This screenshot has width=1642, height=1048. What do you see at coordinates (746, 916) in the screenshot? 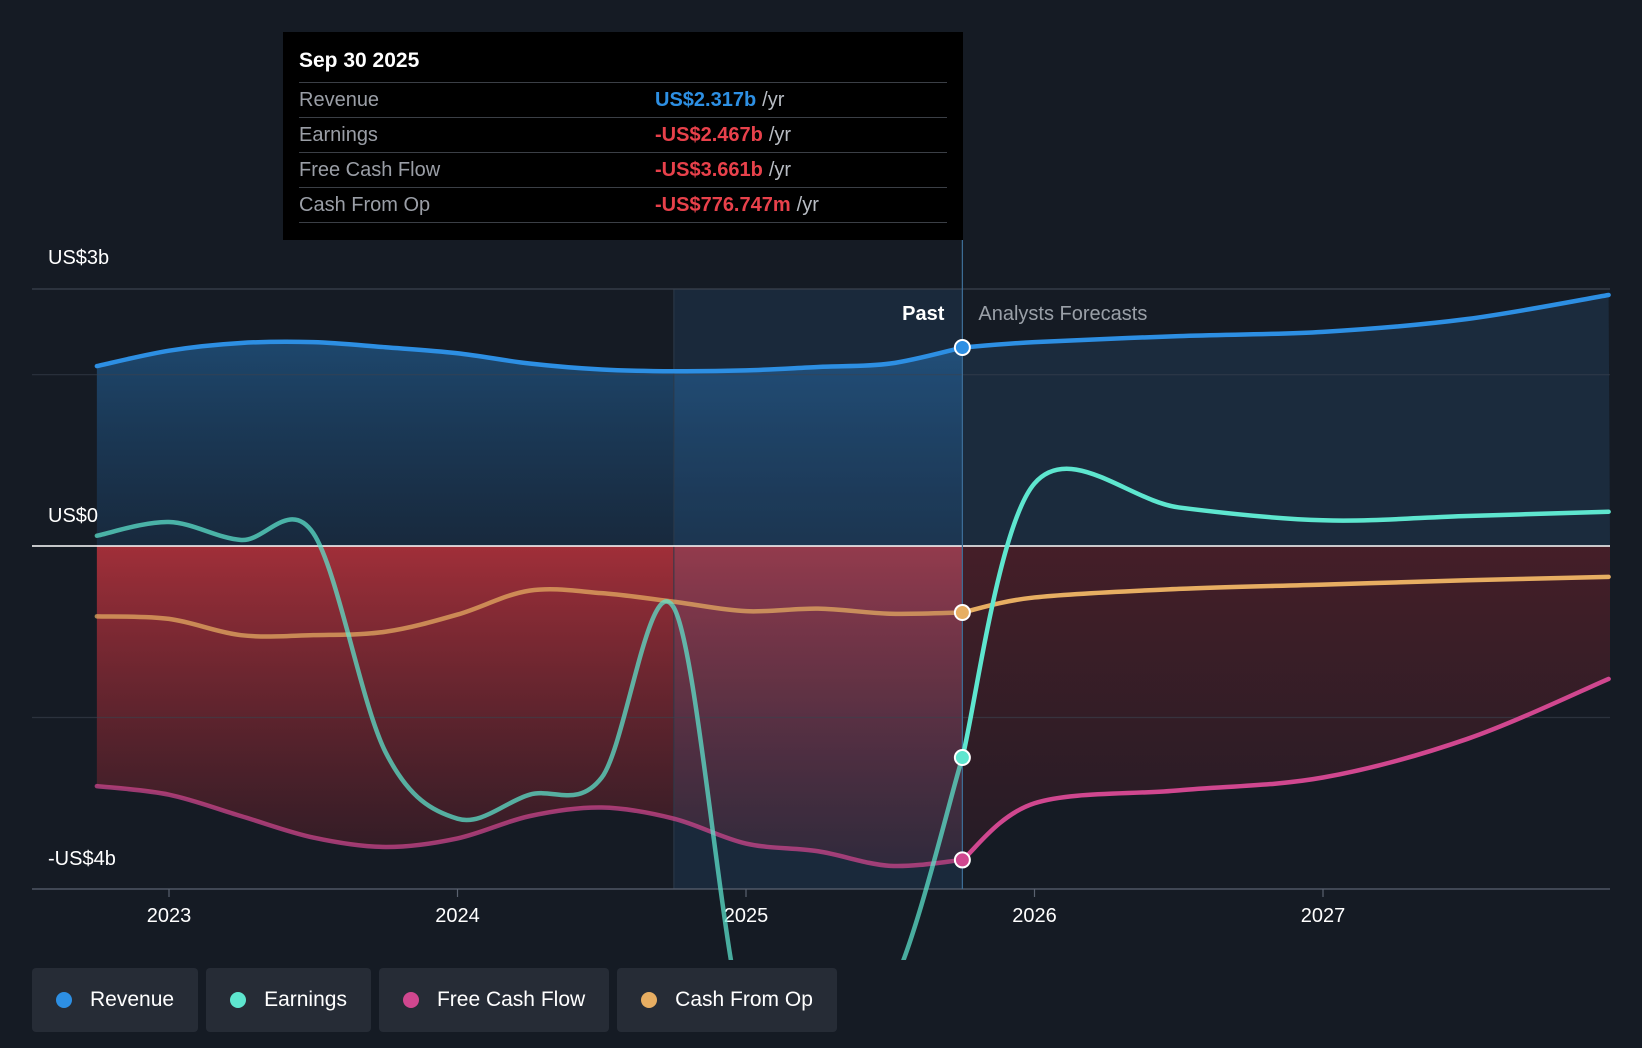
I see `x-axis-tick-label: 2025` at bounding box center [746, 916].